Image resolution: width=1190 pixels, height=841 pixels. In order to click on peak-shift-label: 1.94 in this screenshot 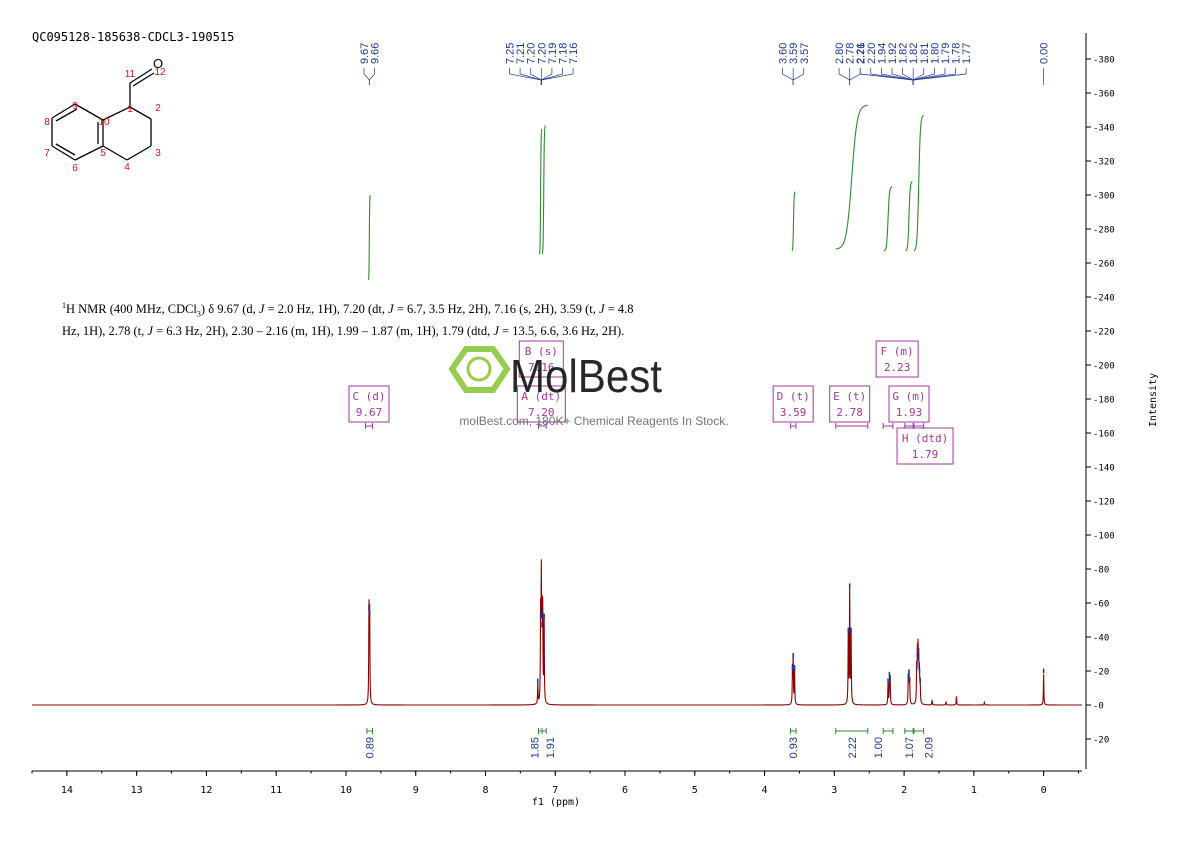, I will do `click(882, 53)`.